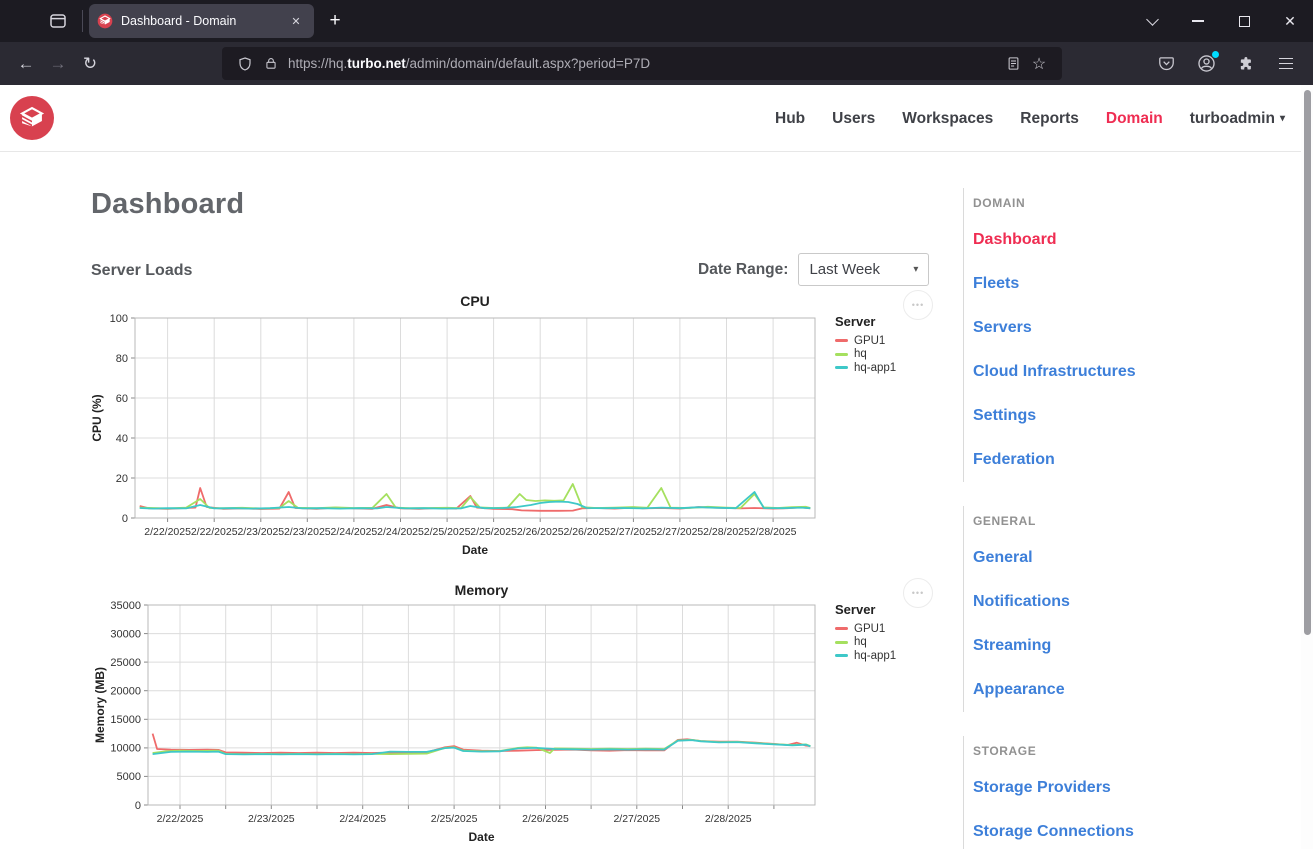  Describe the element at coordinates (854, 118) in the screenshot. I see `nav-link-users: Users` at that location.